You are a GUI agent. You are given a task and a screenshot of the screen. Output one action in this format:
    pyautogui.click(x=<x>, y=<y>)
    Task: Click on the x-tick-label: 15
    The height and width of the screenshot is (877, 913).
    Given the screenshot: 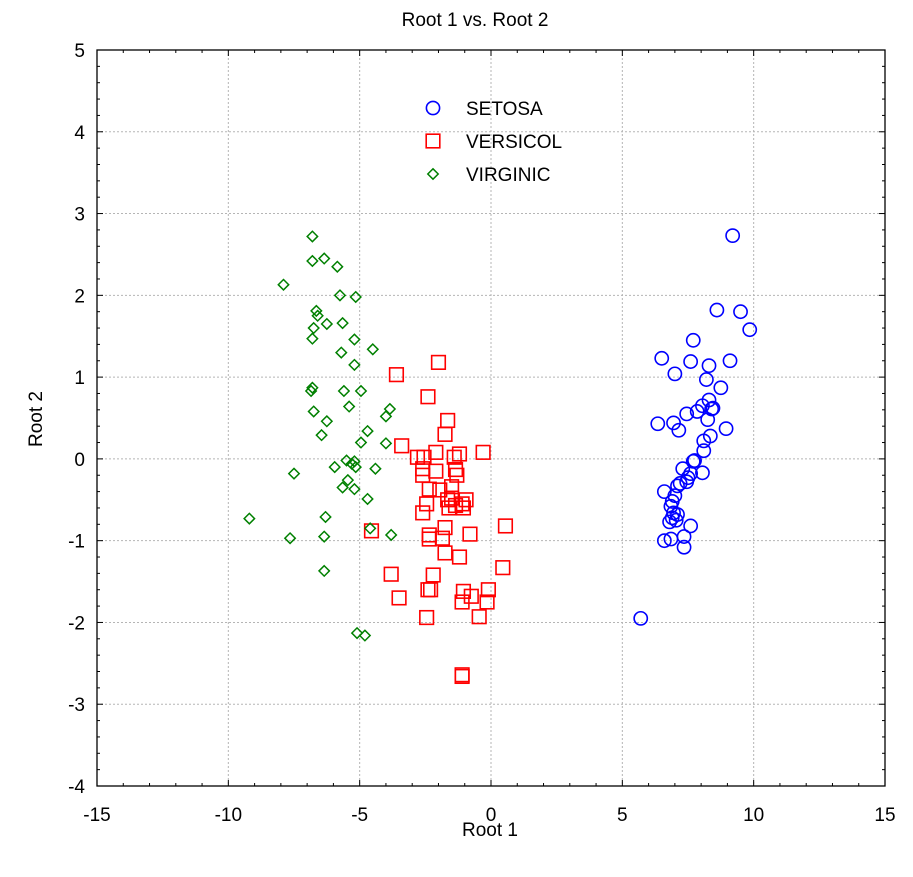 What is the action you would take?
    pyautogui.click(x=884, y=815)
    